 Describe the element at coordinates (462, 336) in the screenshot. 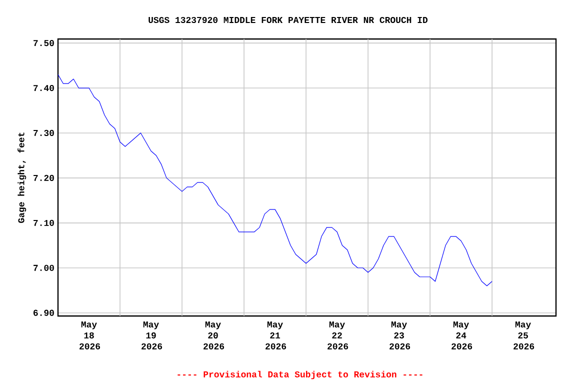

I see `x-tick-label: May 24 2026` at that location.